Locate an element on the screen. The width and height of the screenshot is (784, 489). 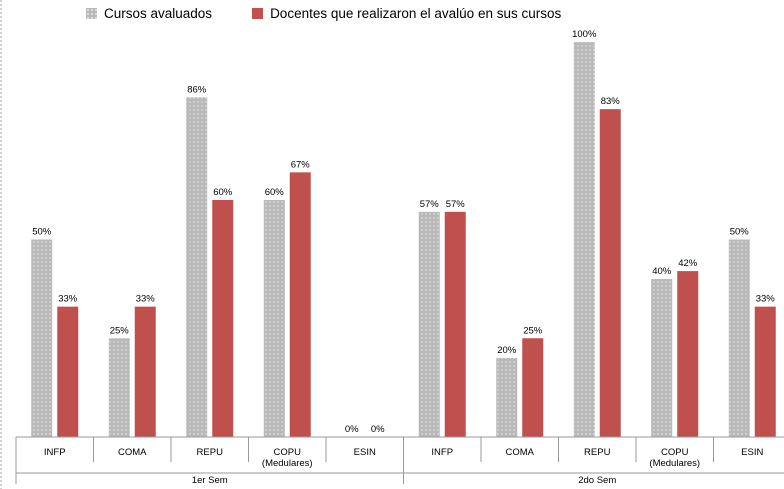
category-label-8-line2: (Medulares) is located at coordinates (674, 463).